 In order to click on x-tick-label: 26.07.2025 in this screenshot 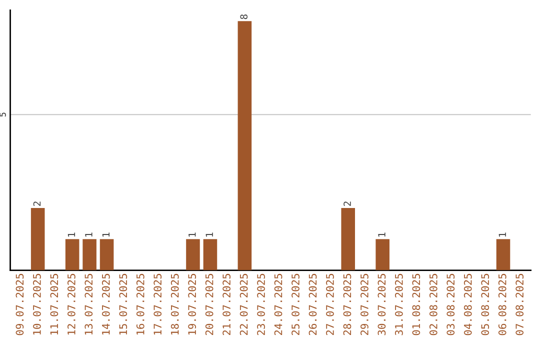, I will do `click(312, 305)`.